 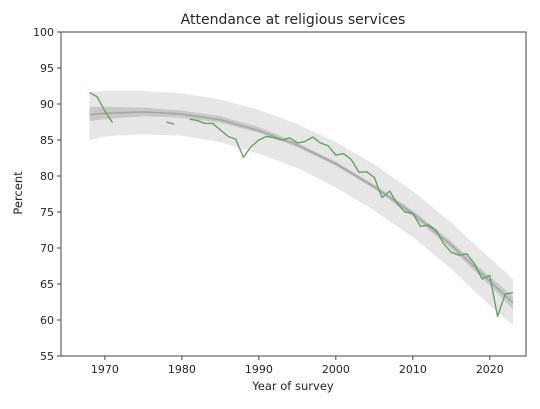 What do you see at coordinates (182, 369) in the screenshot?
I see `x-tick-label: 1980` at bounding box center [182, 369].